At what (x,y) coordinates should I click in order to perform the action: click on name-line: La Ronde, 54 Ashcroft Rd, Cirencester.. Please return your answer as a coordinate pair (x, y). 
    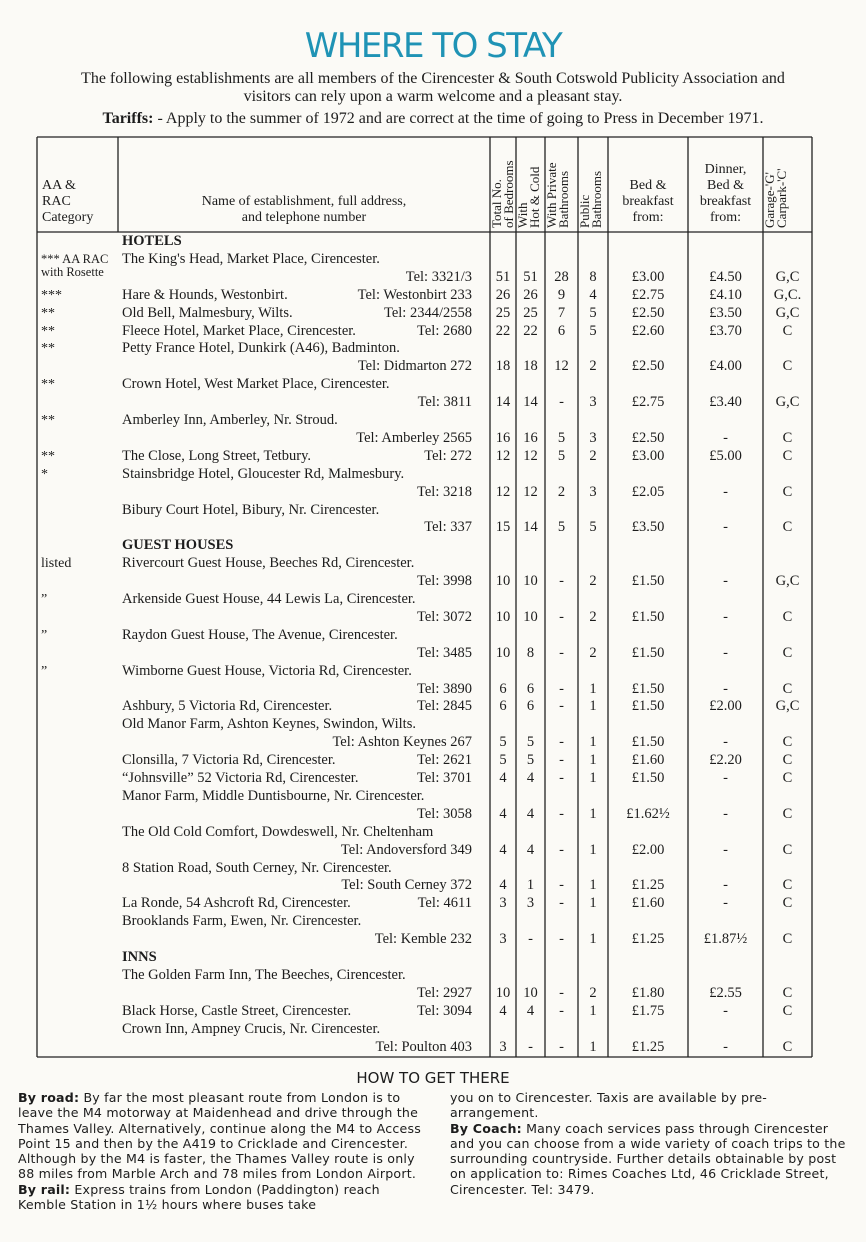
    Looking at the image, I should click on (236, 903).